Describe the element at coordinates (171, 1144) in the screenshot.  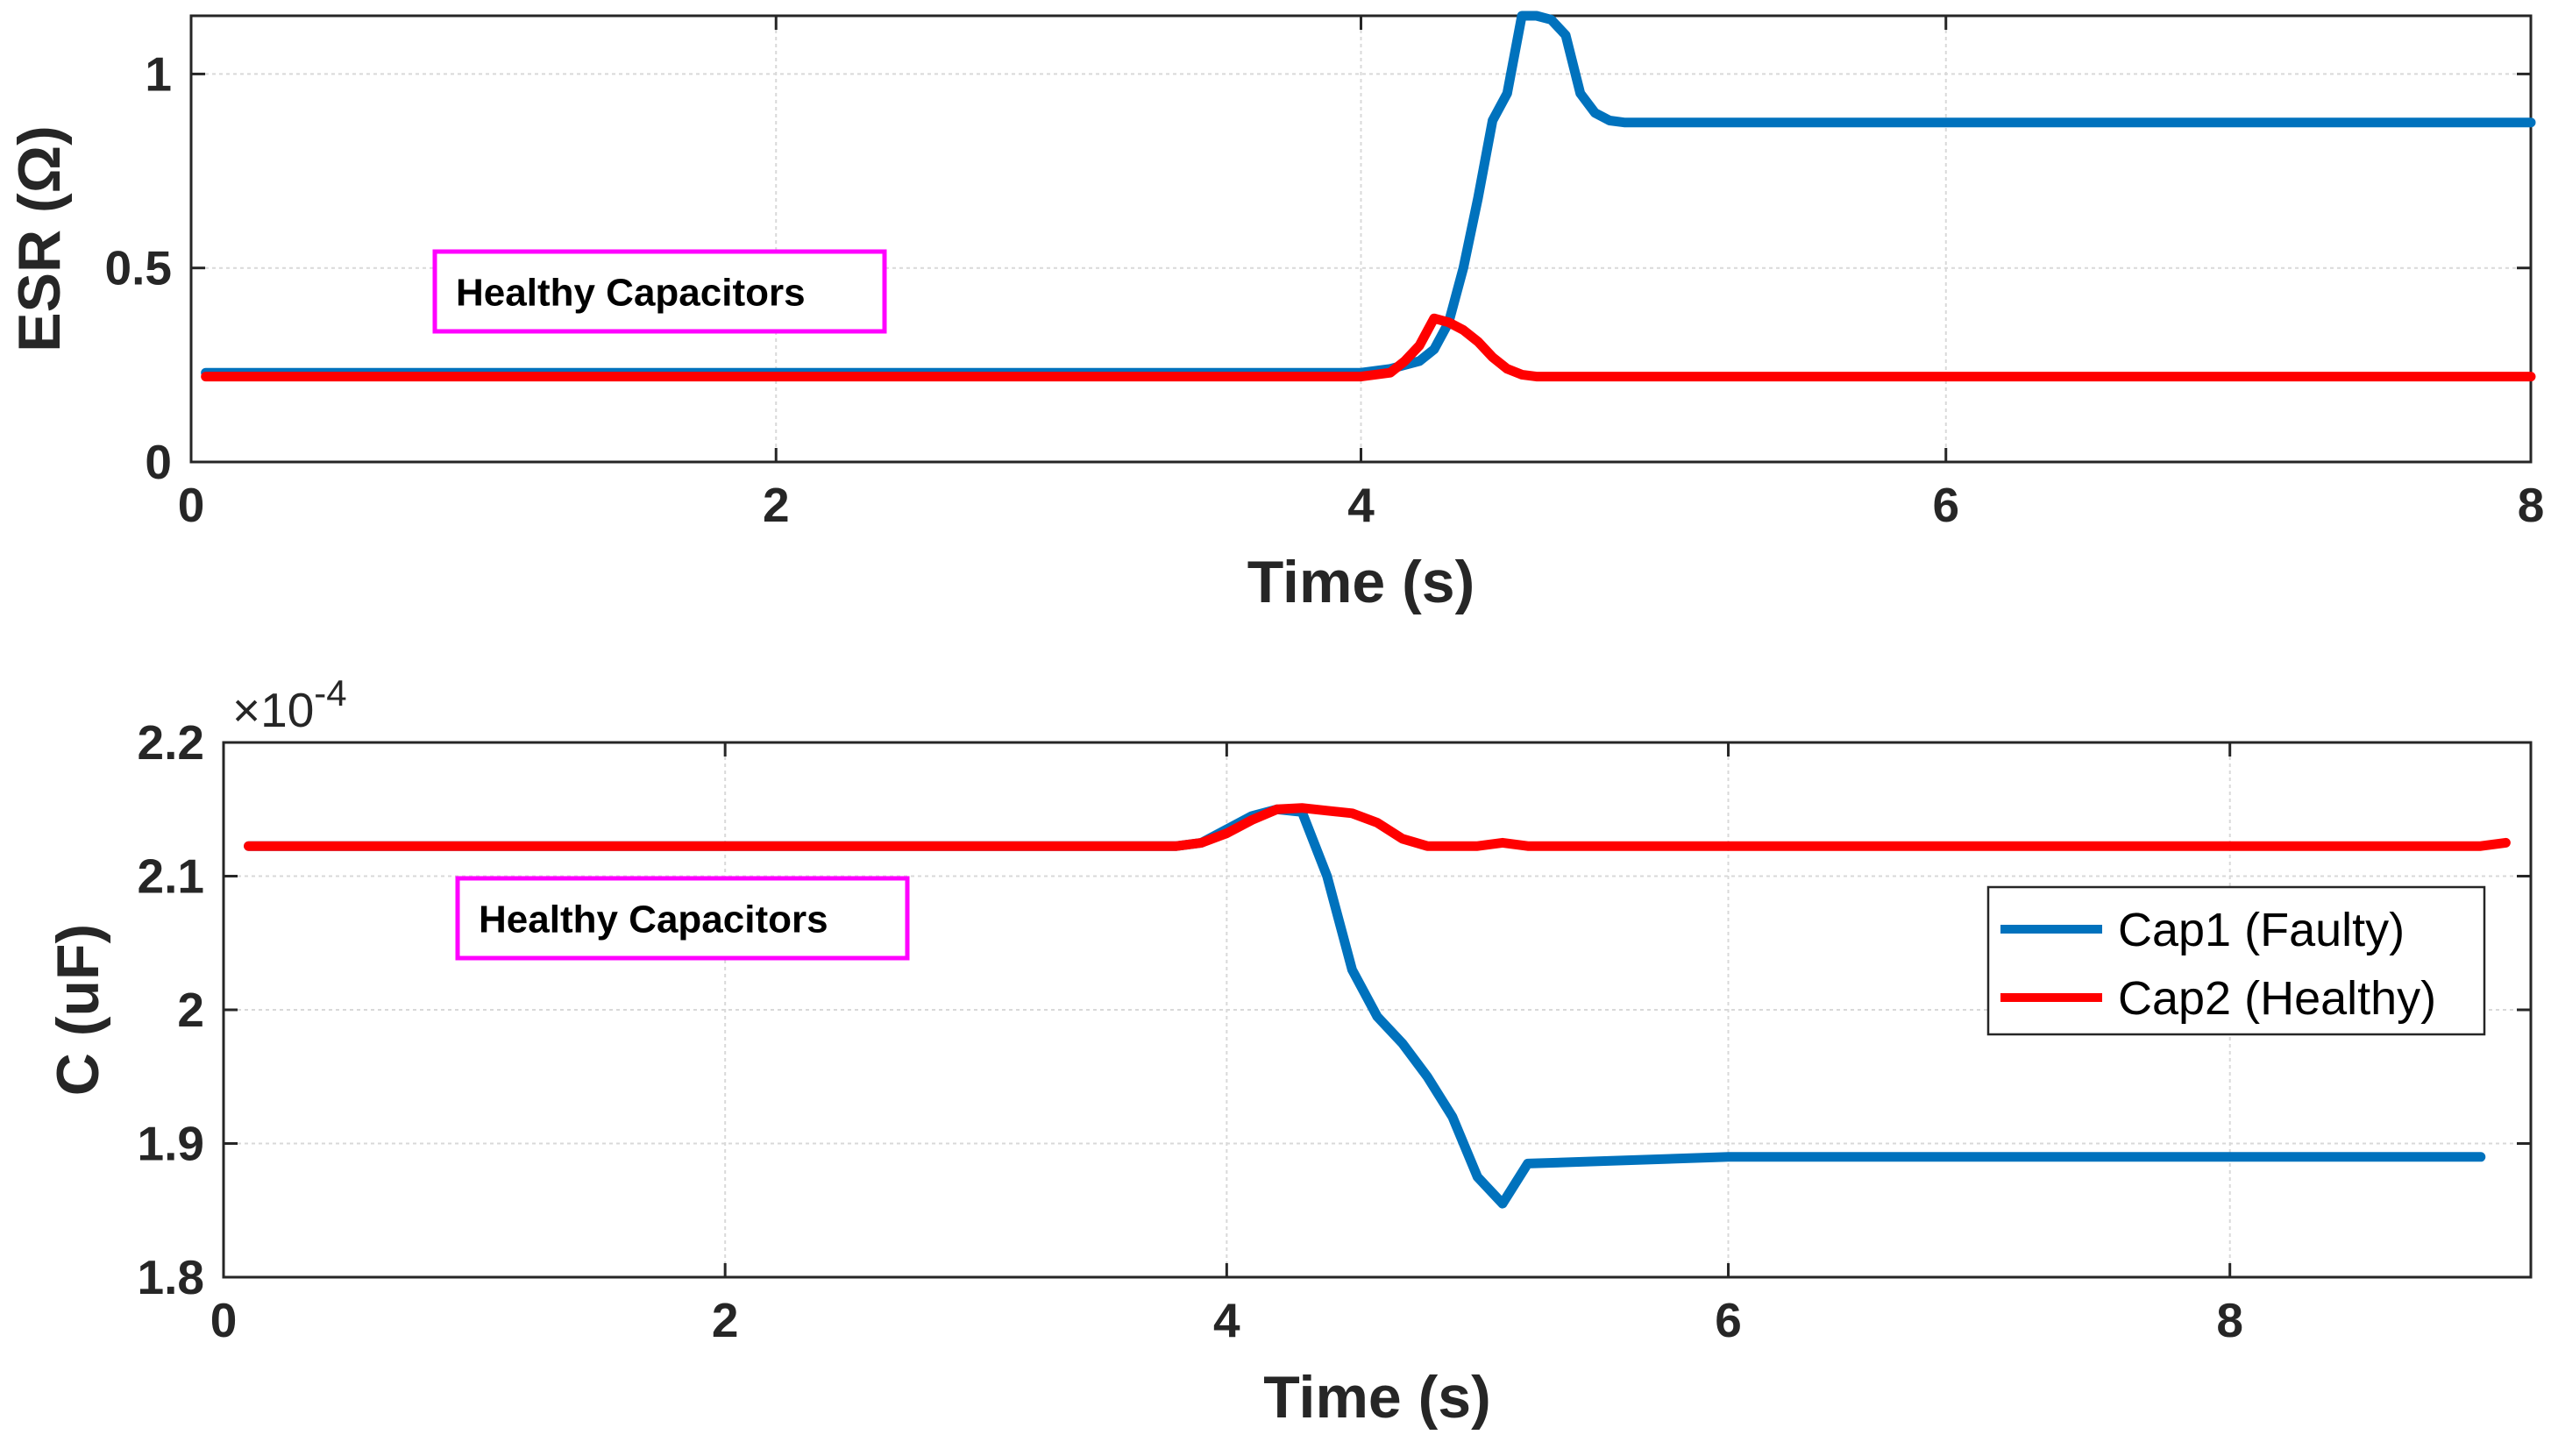
I see `cap-y-tick-label-1: 1.9` at that location.